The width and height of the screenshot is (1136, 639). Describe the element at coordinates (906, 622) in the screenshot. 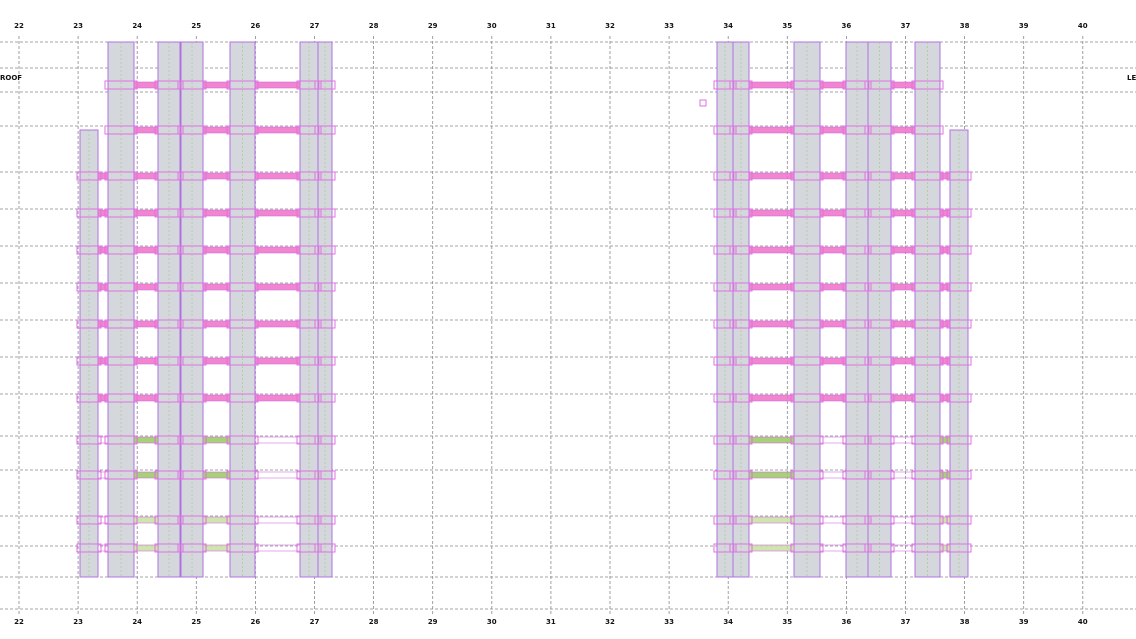

I see `grid-label: 37` at that location.